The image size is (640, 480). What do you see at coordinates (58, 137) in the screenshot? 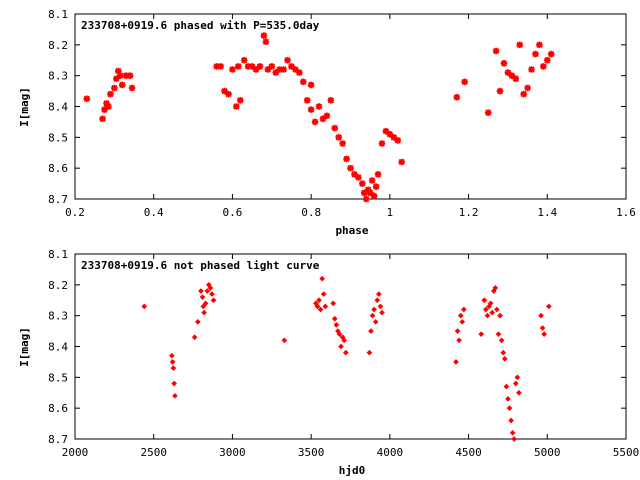
I see `y-tick-label: 8.5` at bounding box center [58, 137].